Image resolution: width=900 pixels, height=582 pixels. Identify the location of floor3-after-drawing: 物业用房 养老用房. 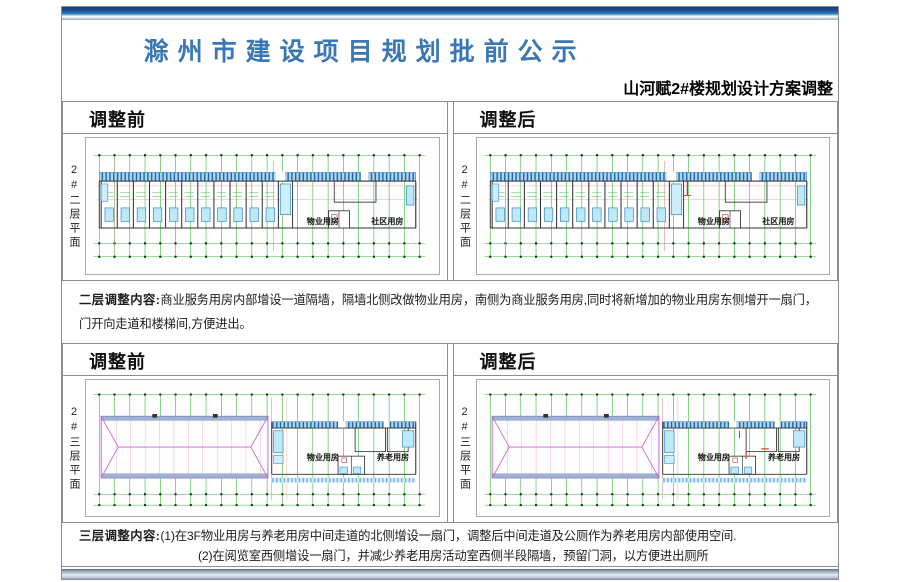
(652, 448).